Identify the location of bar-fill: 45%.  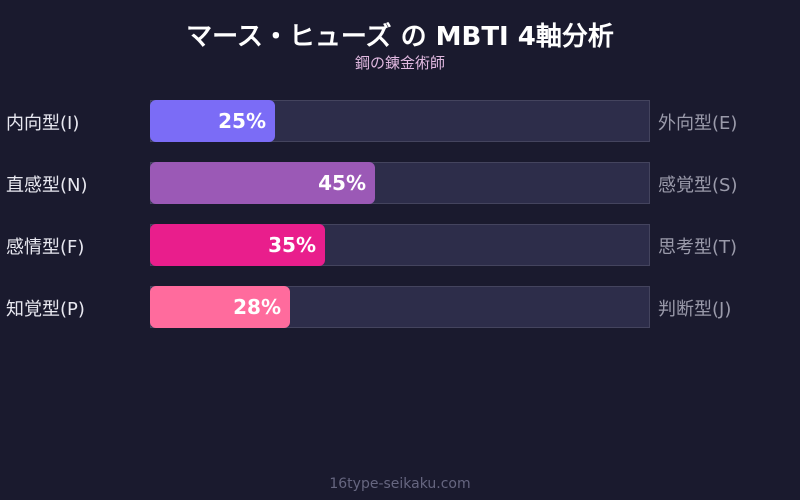
(262, 183).